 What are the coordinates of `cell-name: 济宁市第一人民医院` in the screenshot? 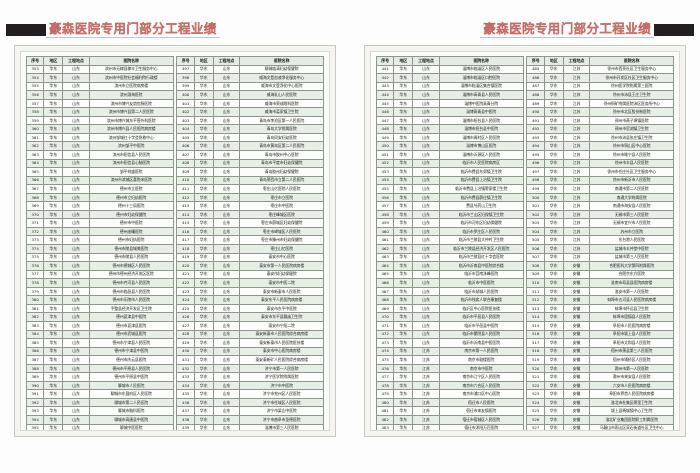 It's located at (281, 368).